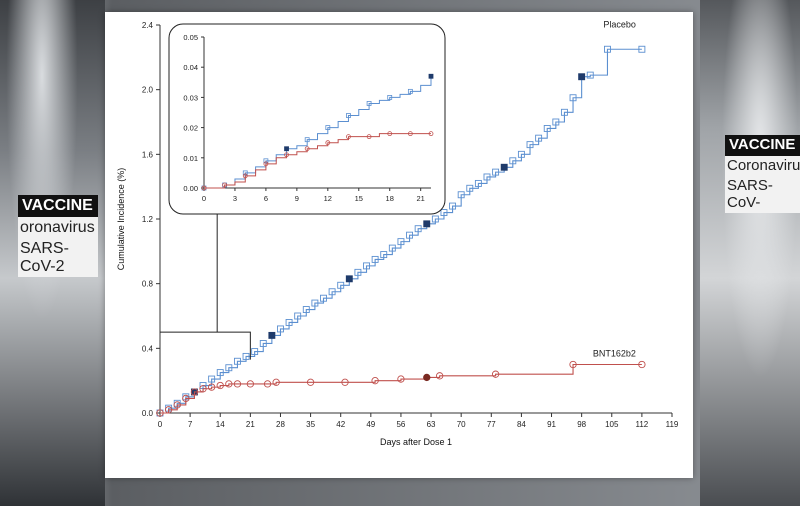 This screenshot has width=800, height=506. Describe the element at coordinates (297, 198) in the screenshot. I see `inset-x-tick-label: 9` at that location.